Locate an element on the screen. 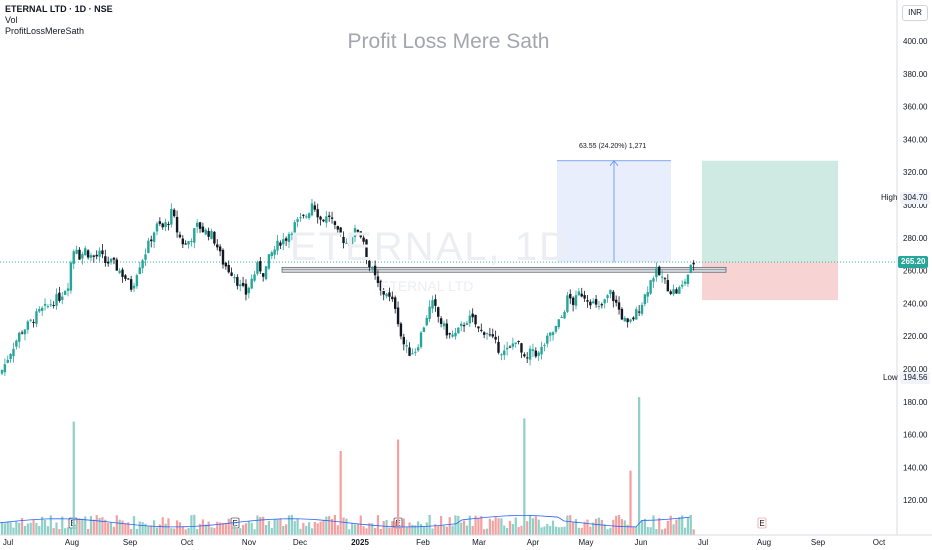 This screenshot has width=932, height=550. x-tick-label: Oct is located at coordinates (187, 542).